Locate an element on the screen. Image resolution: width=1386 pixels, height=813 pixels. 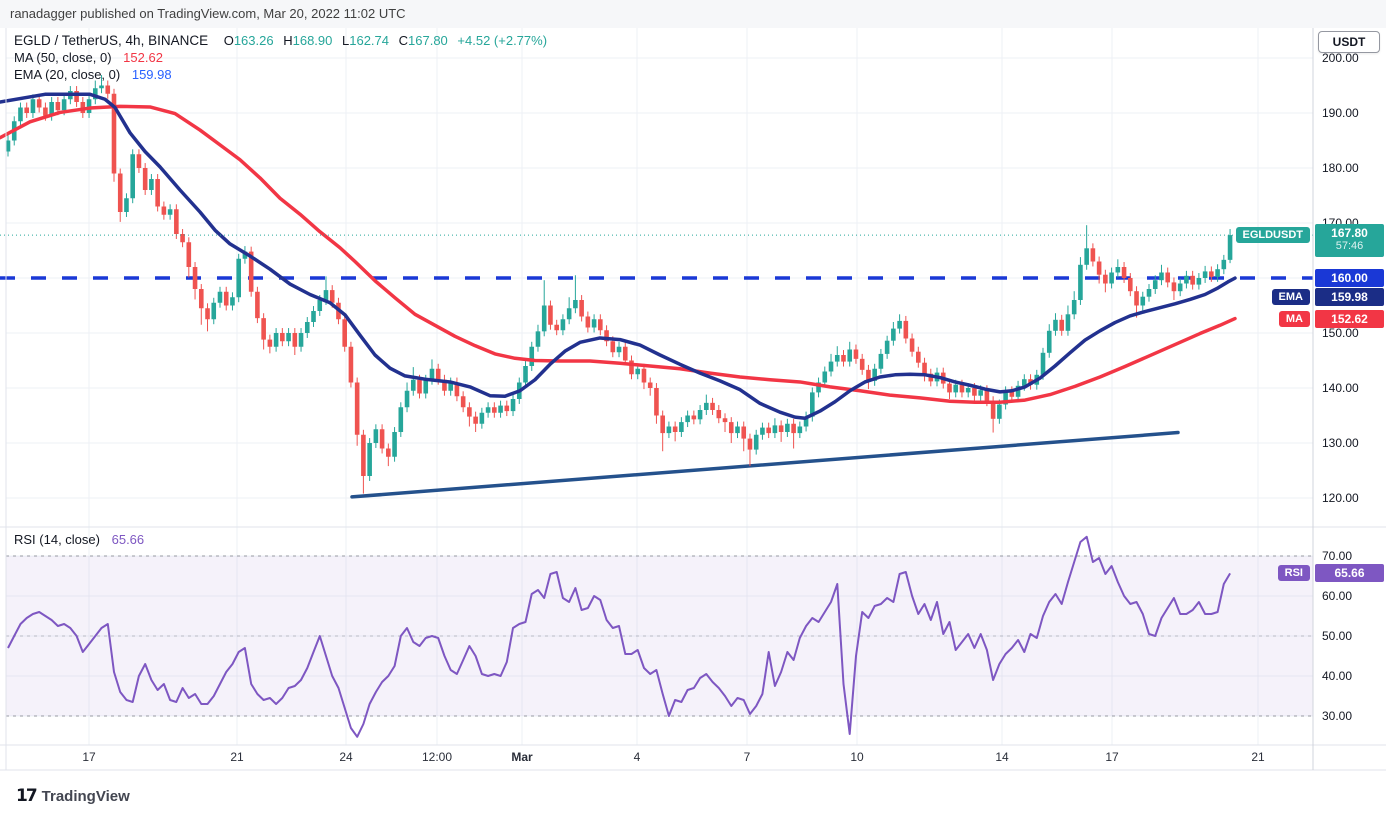
tradingview-logo: 17 TradingView is located at coordinates (73, 796).